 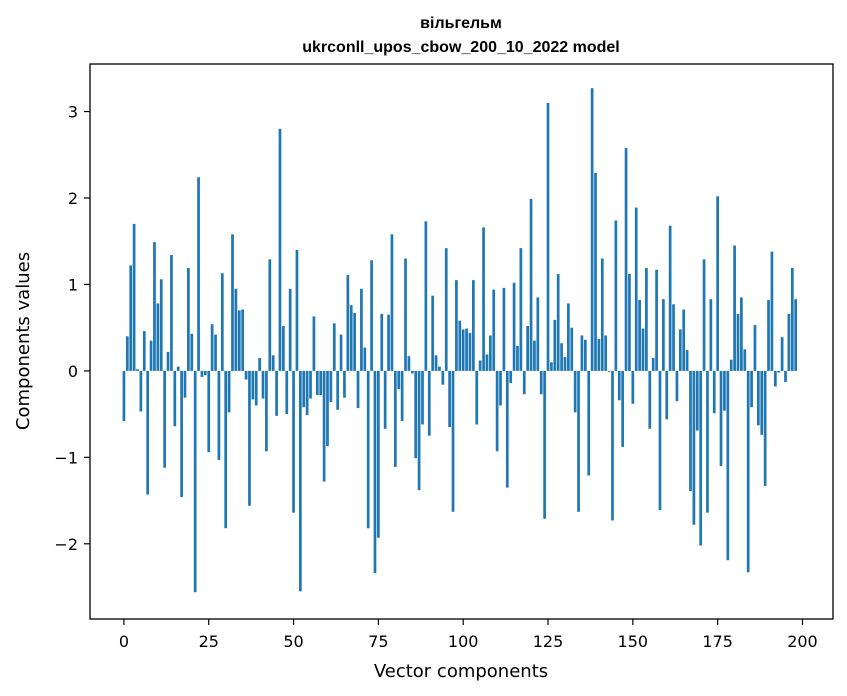 What do you see at coordinates (463, 641) in the screenshot?
I see `x-tick-label: 100` at bounding box center [463, 641].